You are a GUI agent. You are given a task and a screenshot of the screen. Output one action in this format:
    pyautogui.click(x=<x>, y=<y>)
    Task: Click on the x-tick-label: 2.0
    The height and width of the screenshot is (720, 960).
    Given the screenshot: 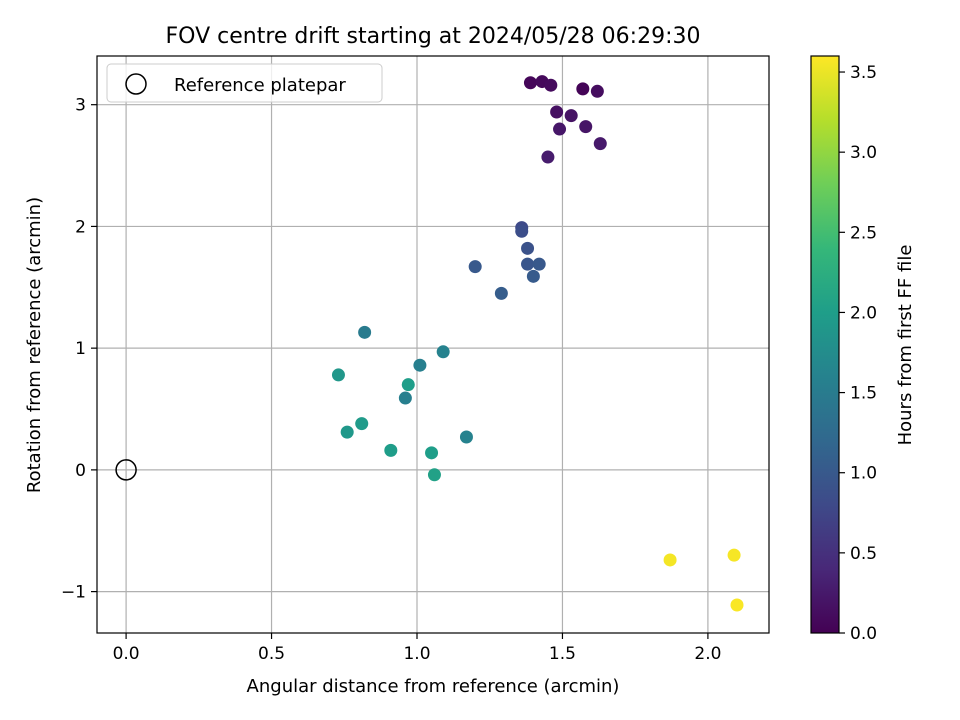 What is the action you would take?
    pyautogui.click(x=707, y=654)
    